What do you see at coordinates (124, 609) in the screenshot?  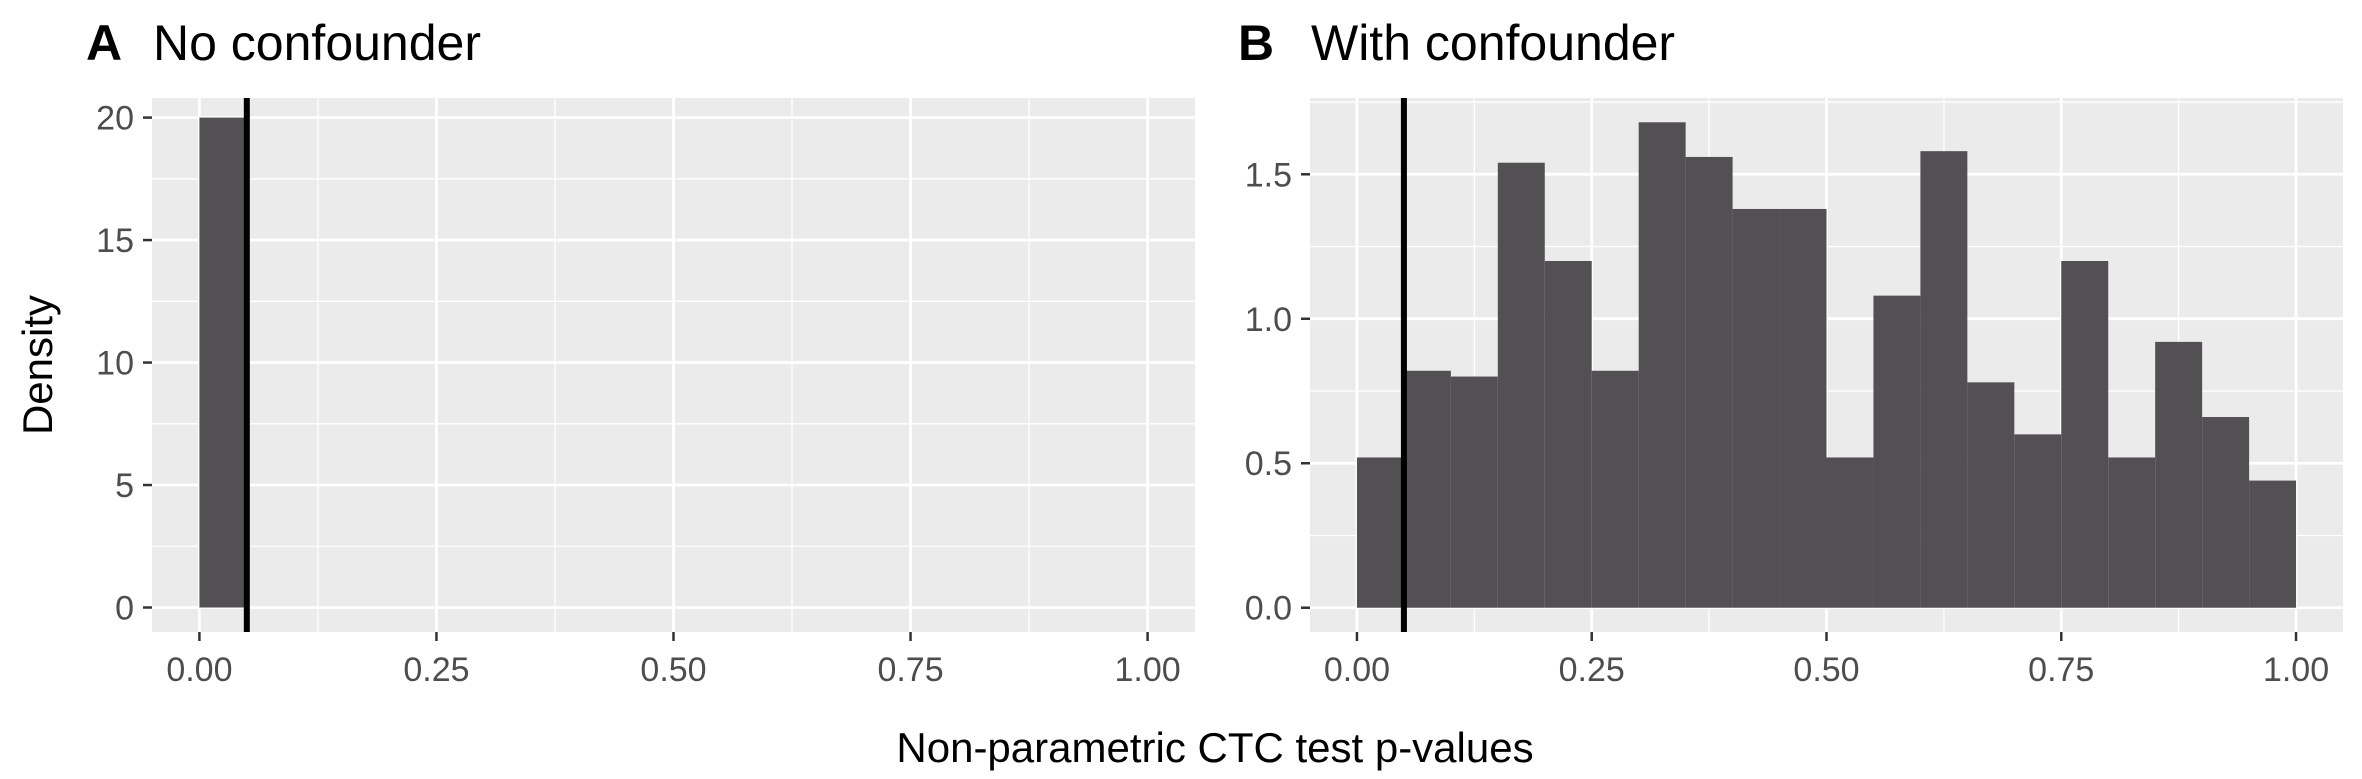 I see `panel-a-y-tick-label: 0` at bounding box center [124, 609].